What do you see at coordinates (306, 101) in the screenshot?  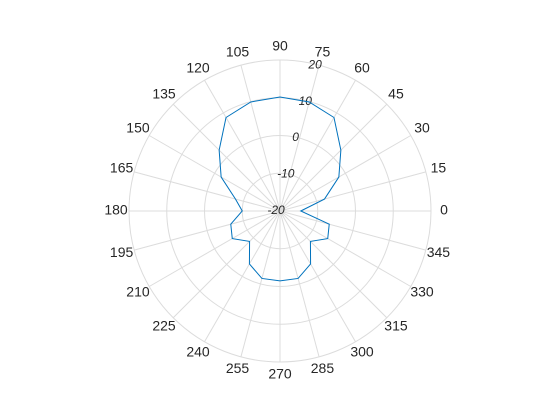 I see `r-tick-label: 10` at bounding box center [306, 101].